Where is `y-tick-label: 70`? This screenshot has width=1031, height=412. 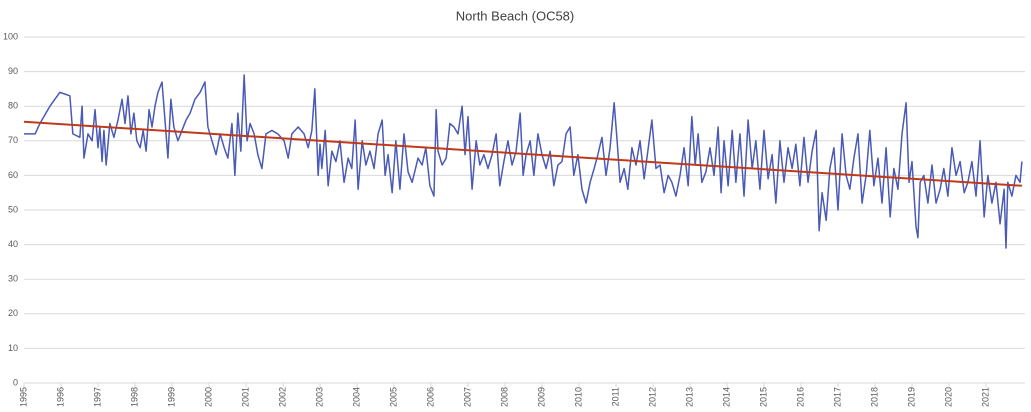
y-tick-label: 70 is located at coordinates (13, 140).